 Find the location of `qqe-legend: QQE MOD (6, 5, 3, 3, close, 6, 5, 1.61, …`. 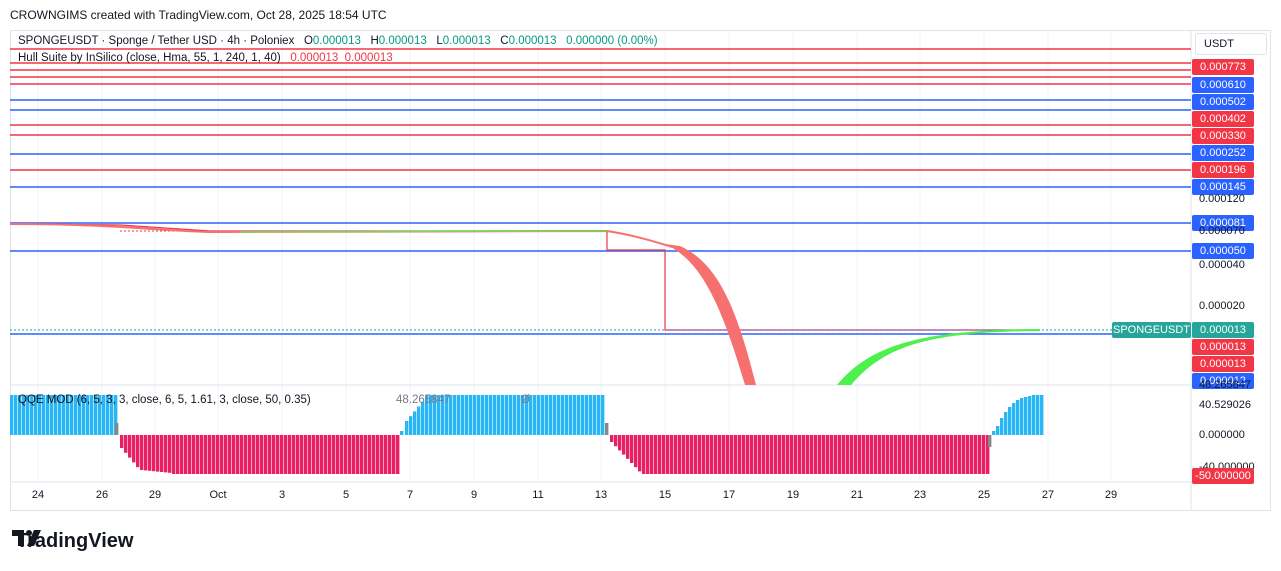

qqe-legend: QQE MOD (6, 5, 3, 3, close, 6, 5, 1.61, … is located at coordinates (274, 400).